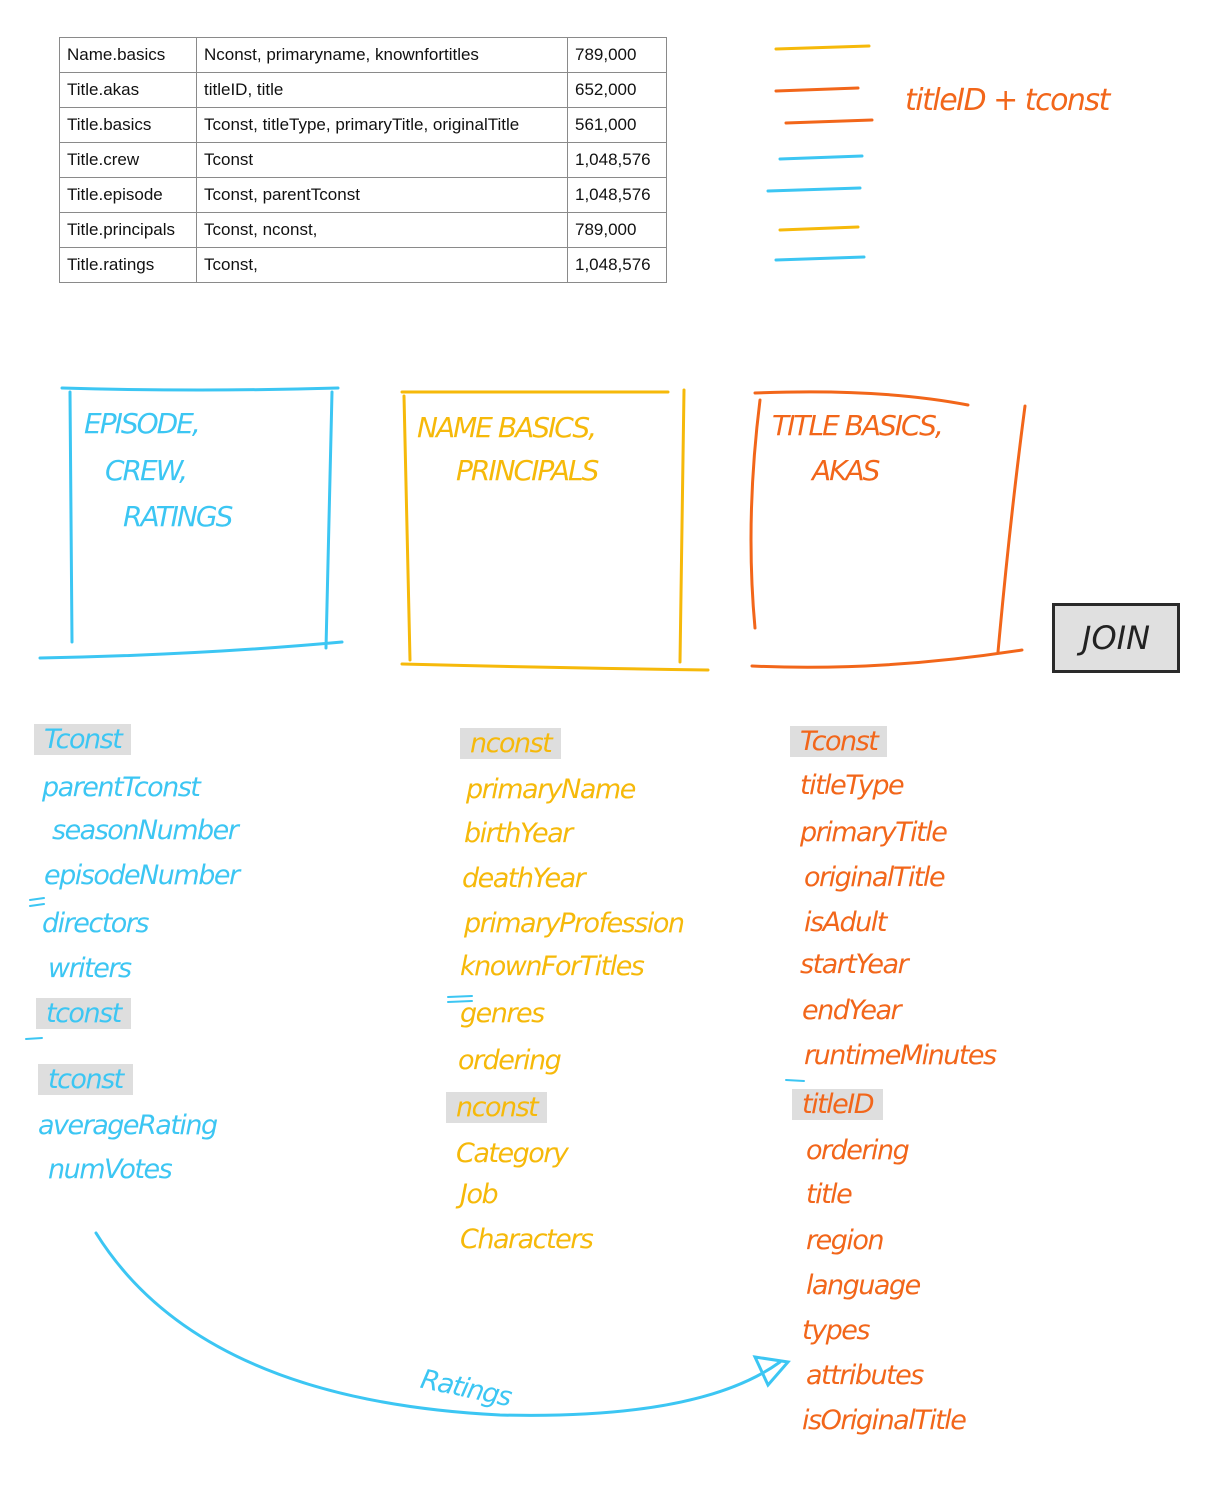 This screenshot has height=1512, width=1214. Describe the element at coordinates (128, 195) in the screenshot. I see `table-name-cell: Title.episode` at that location.